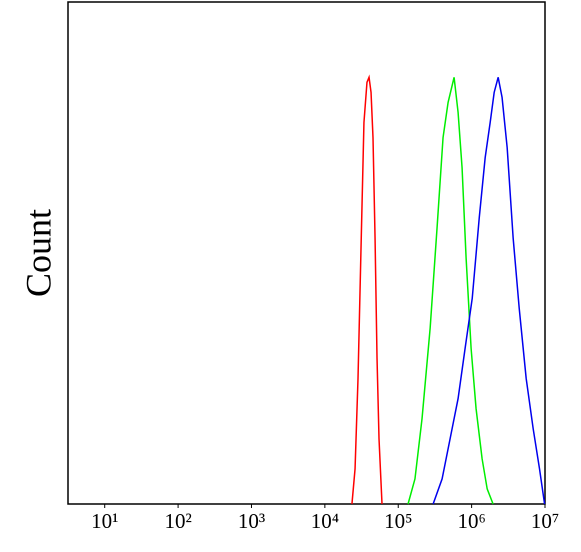 This screenshot has width=581, height=552. Describe the element at coordinates (471, 521) in the screenshot. I see `x-tick-label: 10⁶` at that location.